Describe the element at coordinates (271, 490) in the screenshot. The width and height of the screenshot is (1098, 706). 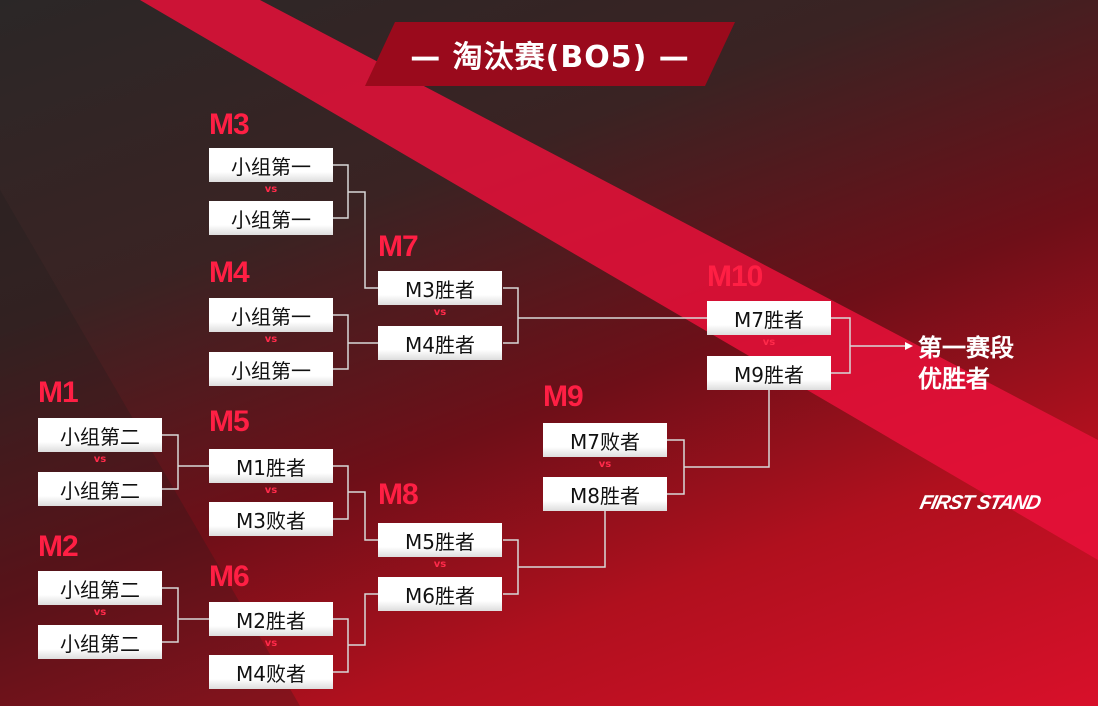
I see `m5-vs: vs` at that location.